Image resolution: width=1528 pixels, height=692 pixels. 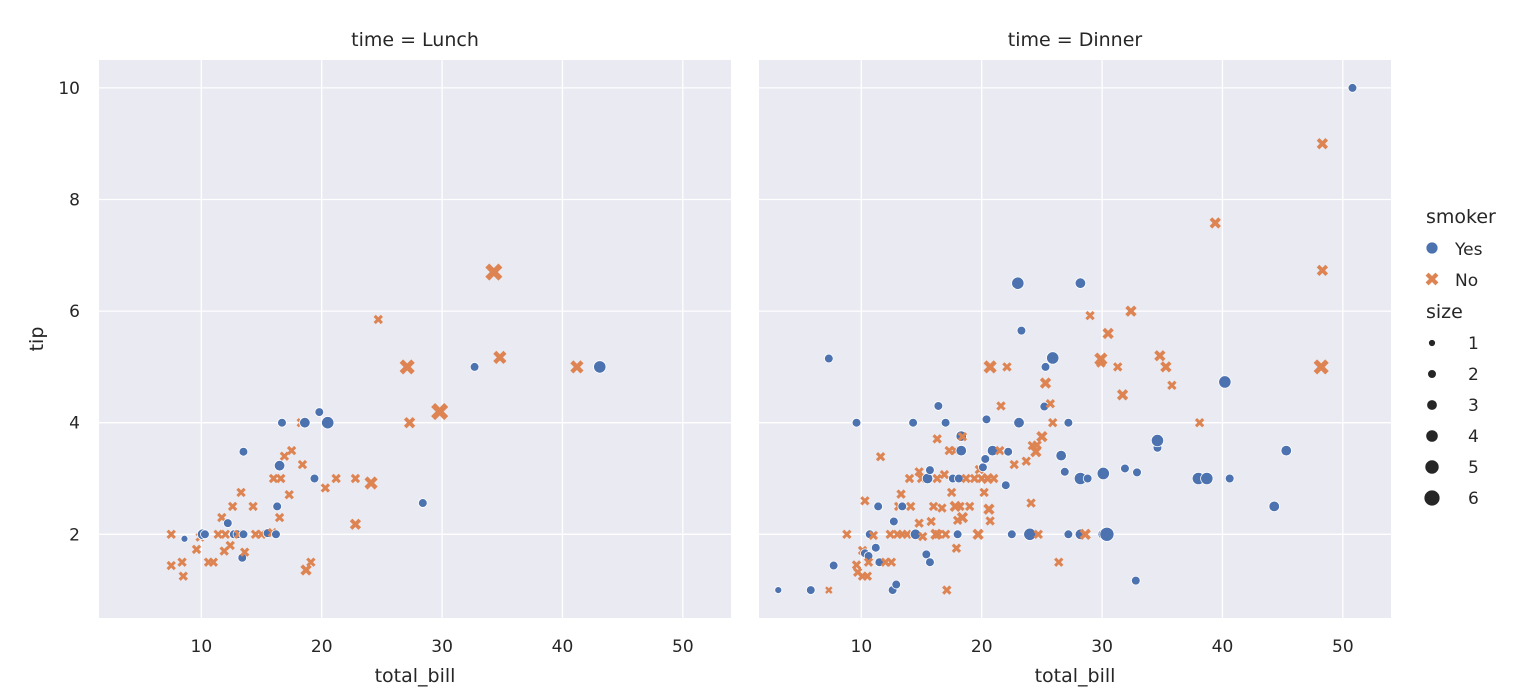 What do you see at coordinates (74, 312) in the screenshot?
I see `y-tick-label: 6` at bounding box center [74, 312].